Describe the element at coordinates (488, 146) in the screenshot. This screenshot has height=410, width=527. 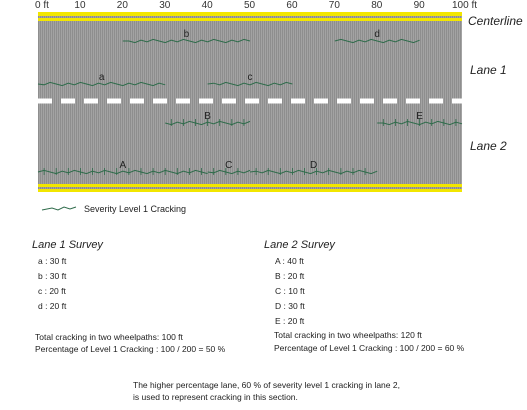
I see `lane2-label: Lane 2` at that location.